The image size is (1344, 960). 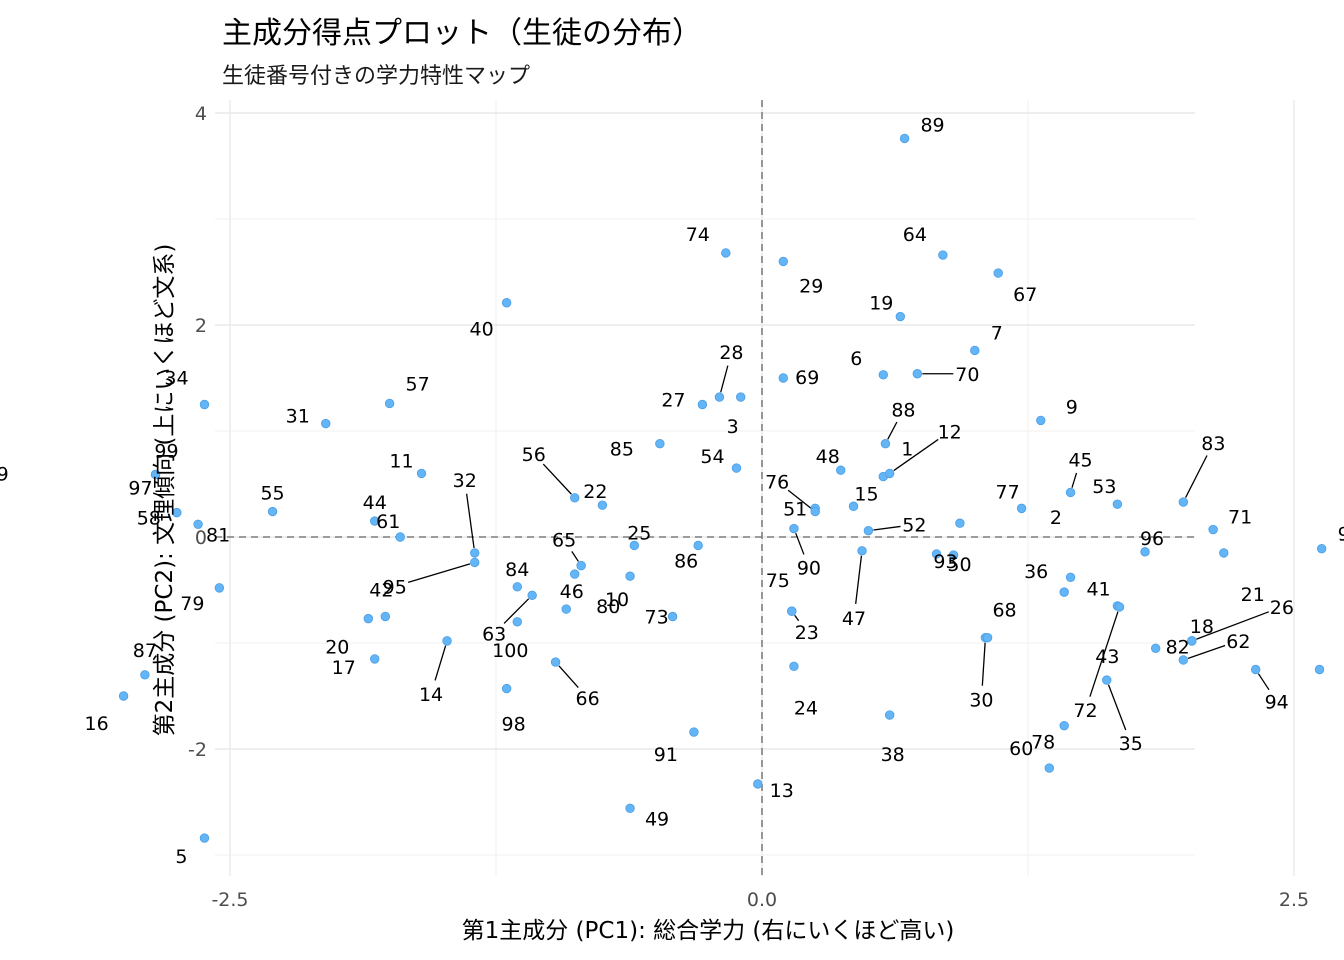 What do you see at coordinates (1213, 444) in the screenshot?
I see `point-label: 83` at bounding box center [1213, 444].